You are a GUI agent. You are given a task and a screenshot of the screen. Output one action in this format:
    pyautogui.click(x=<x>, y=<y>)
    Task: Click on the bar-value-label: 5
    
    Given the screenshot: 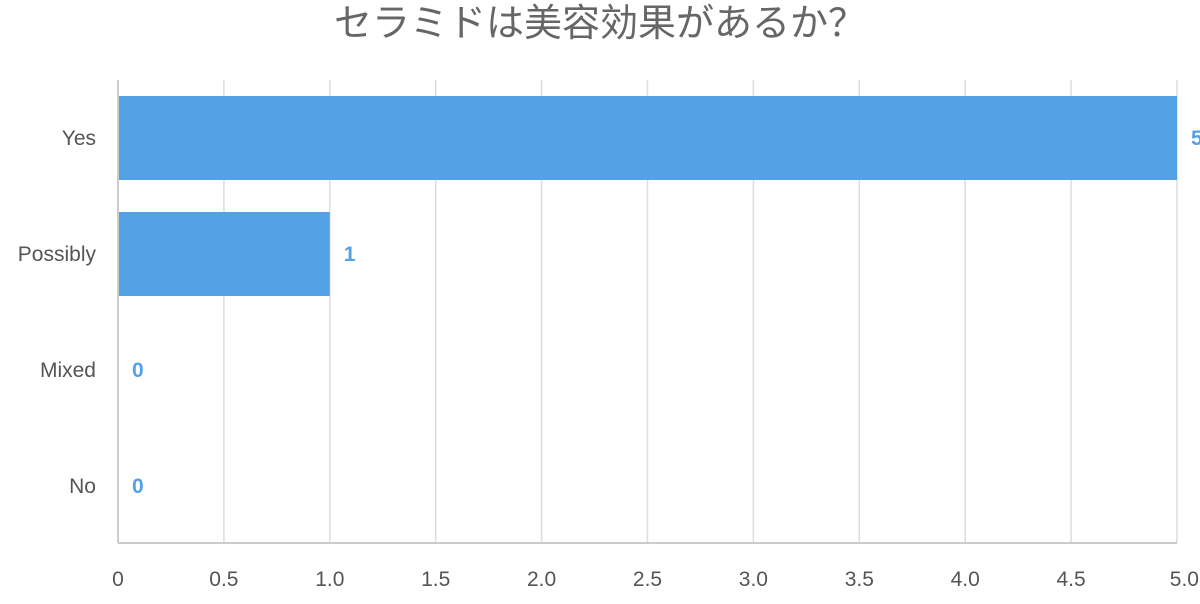 What is the action you would take?
    pyautogui.click(x=1195, y=138)
    